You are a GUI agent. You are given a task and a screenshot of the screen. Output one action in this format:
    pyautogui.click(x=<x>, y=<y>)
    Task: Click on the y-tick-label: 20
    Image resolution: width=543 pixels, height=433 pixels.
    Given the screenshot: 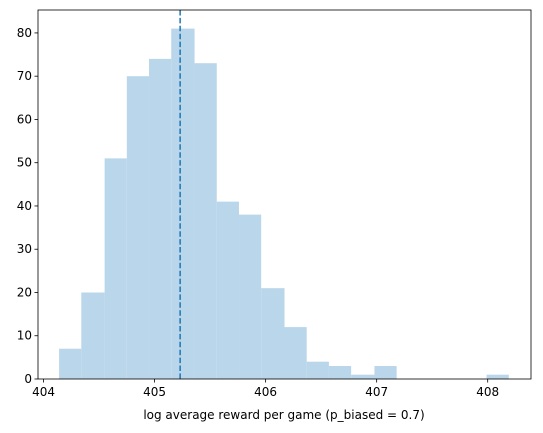 What is the action you would take?
    pyautogui.click(x=24, y=292)
    